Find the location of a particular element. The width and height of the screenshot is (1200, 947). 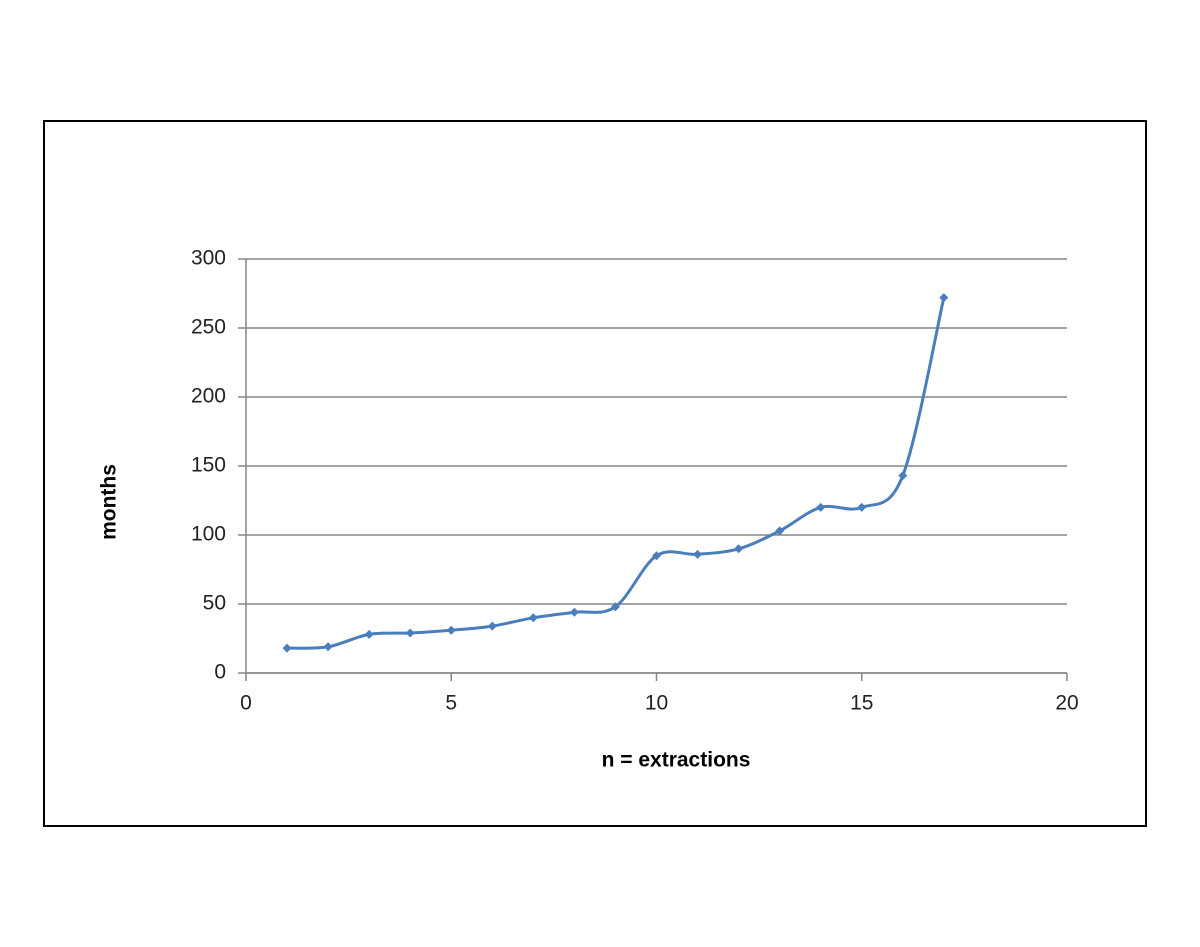

x-tick-label: 5 is located at coordinates (451, 703).